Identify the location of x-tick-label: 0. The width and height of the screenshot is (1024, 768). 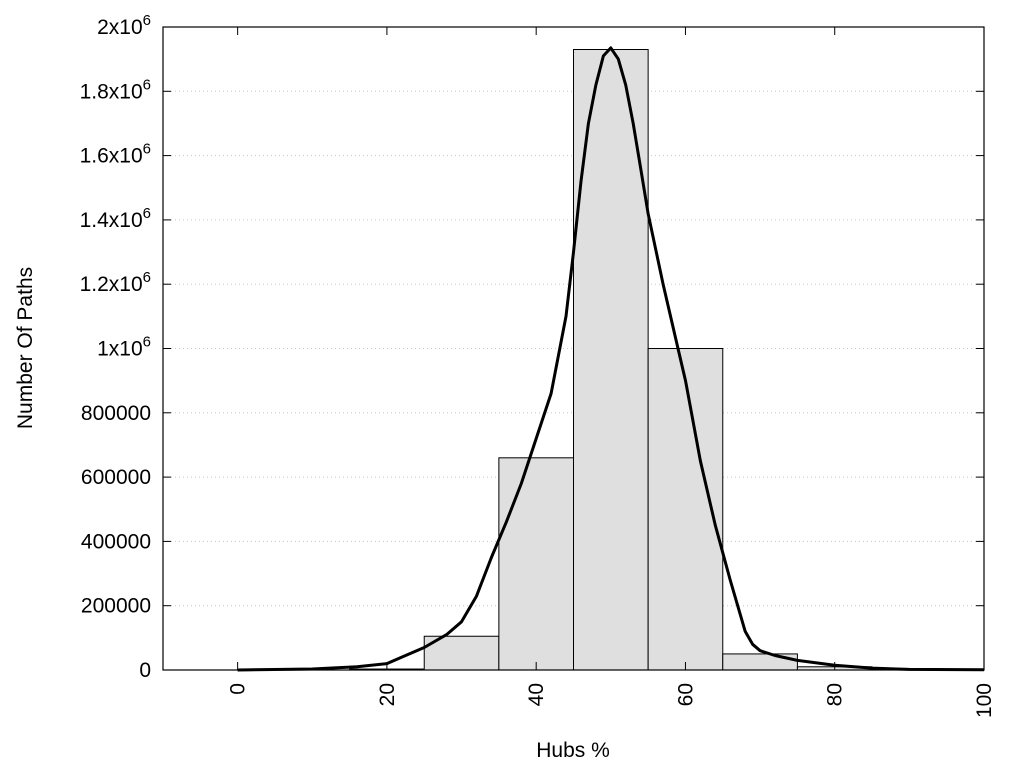
(238, 689).